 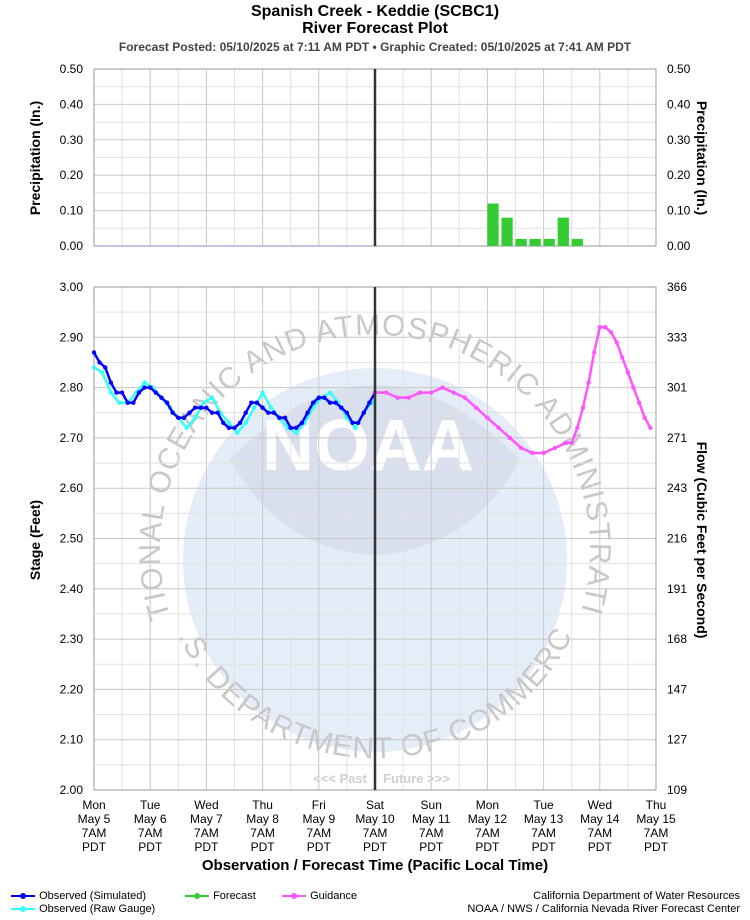 I want to click on stage-tick: 2.40, so click(x=72, y=589).